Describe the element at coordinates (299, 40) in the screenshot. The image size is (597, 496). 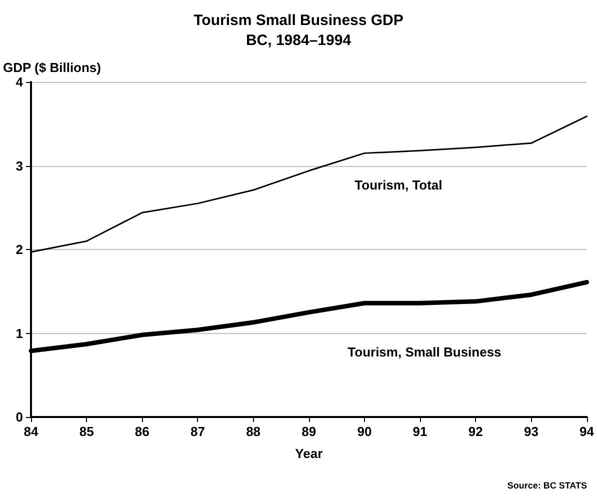
I see `chart-subtitle: BC, 1984–1994` at that location.